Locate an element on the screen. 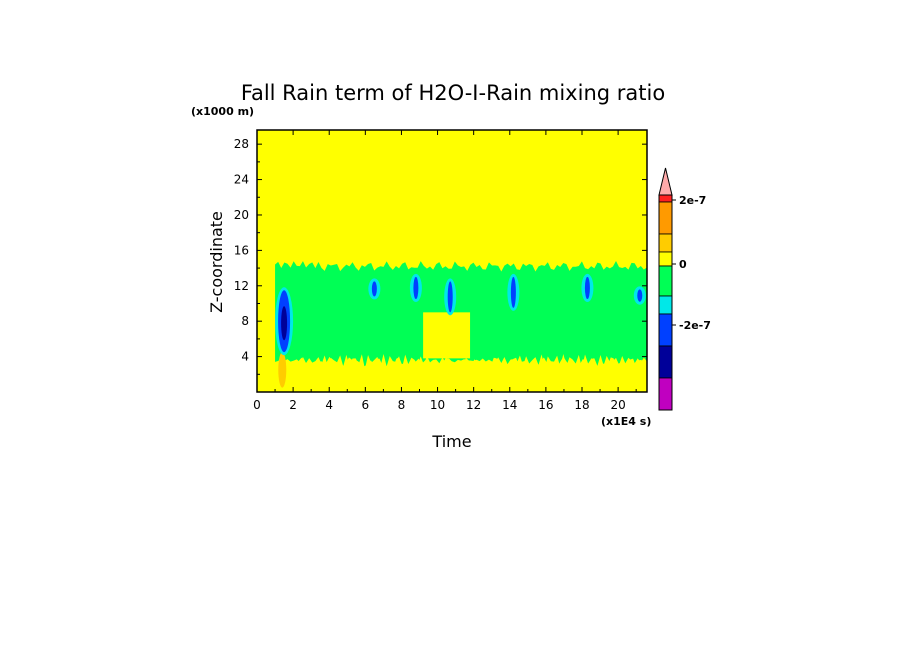 The height and width of the screenshot is (654, 904). x-axis-label: Time is located at coordinates (451, 441).